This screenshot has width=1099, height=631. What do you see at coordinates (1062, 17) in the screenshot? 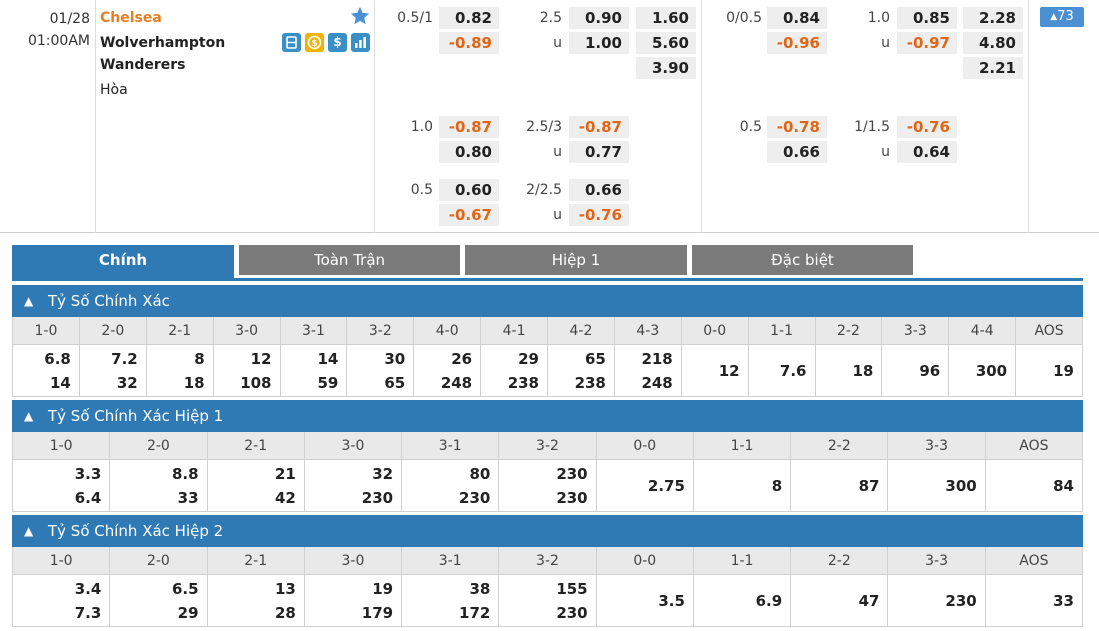
I see `more-markets-button: ▲73` at bounding box center [1062, 17].